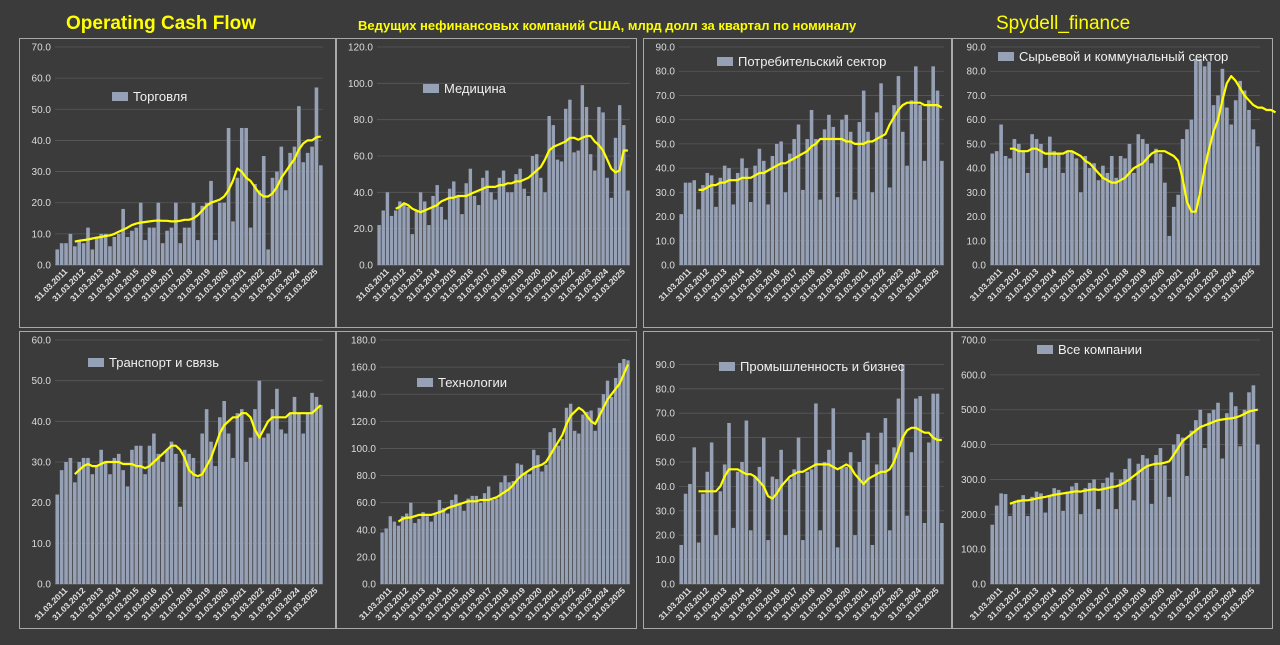 The image size is (1280, 645). I want to click on y-tick-label: 100.0, so click(363, 449).